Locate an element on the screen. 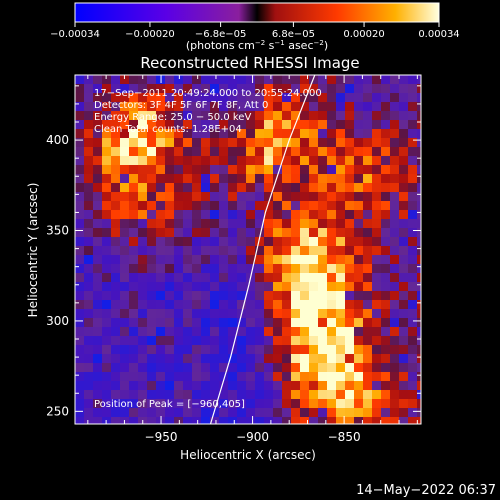  colorbar-tick-label: 0.00034 is located at coordinates (438, 34).